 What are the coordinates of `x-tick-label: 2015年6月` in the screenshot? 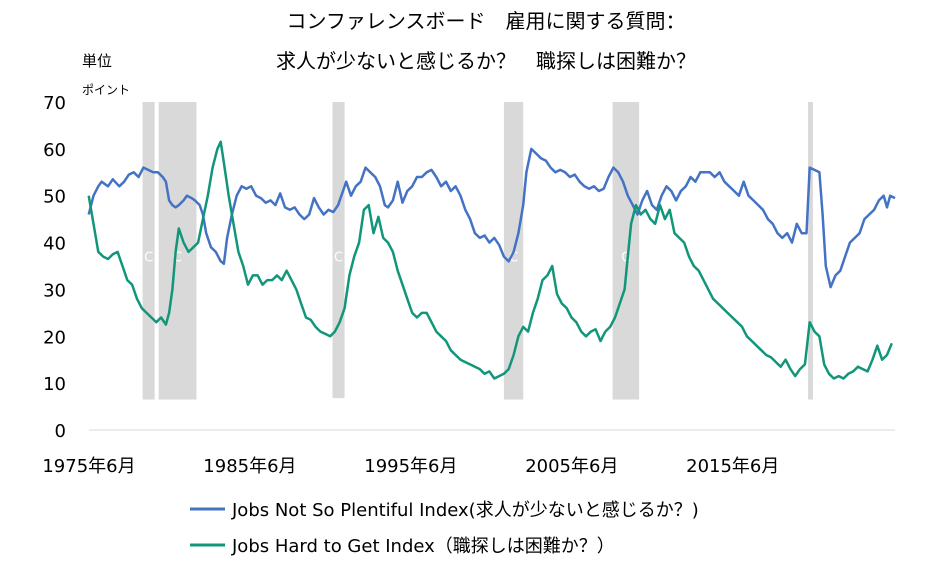 It's located at (732, 466).